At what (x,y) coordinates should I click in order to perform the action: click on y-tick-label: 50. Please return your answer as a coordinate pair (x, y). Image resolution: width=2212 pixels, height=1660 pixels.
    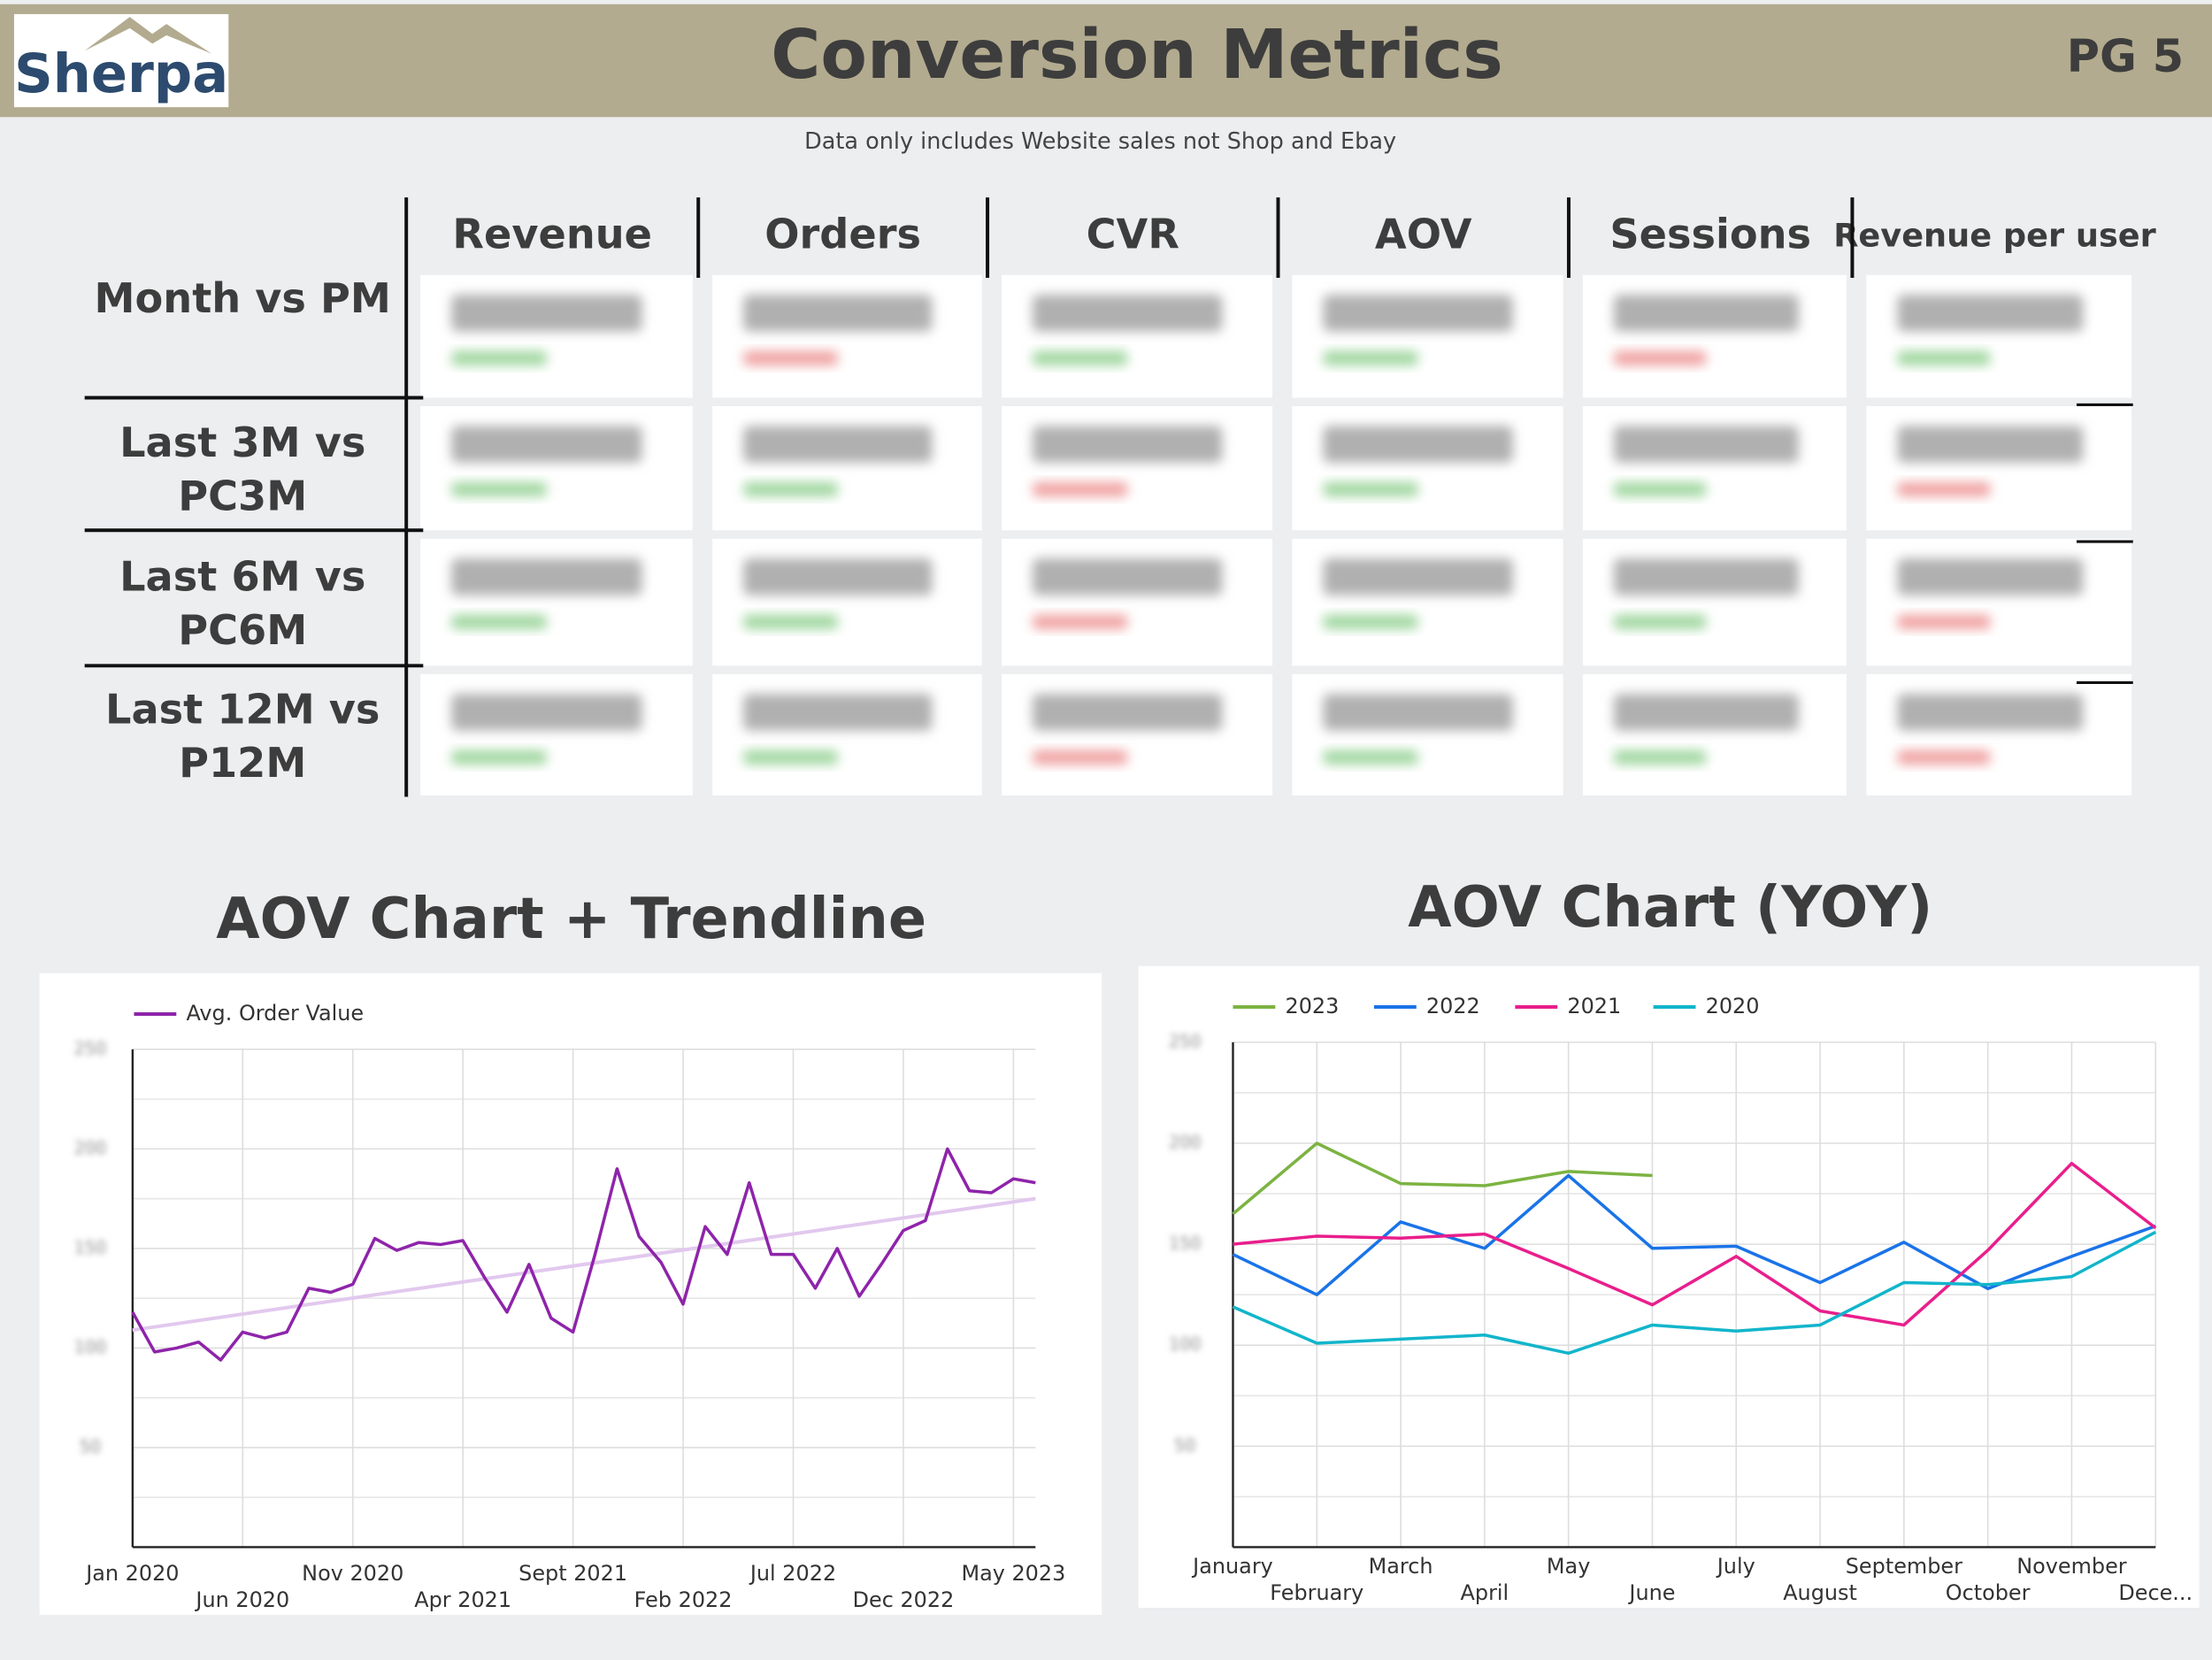
    Looking at the image, I should click on (1184, 1445).